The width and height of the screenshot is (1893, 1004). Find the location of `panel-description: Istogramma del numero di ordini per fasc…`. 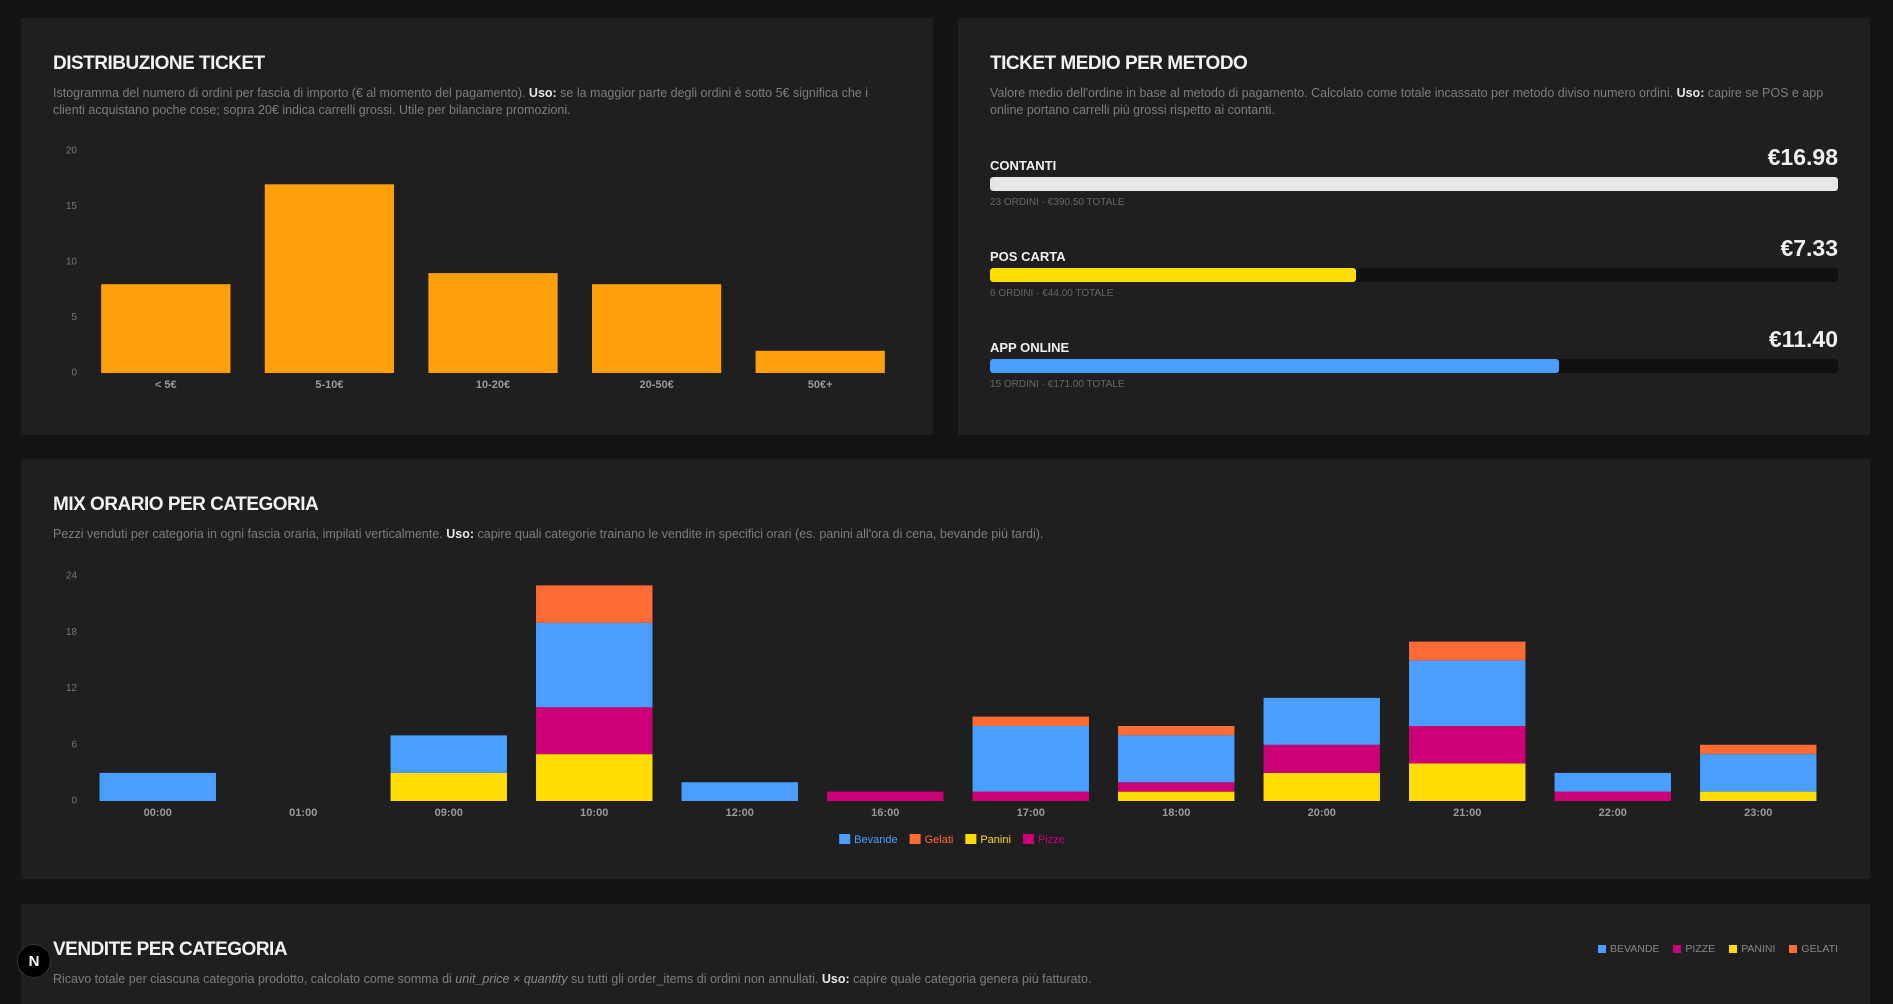

panel-description: Istogramma del numero di ordini per fasc… is located at coordinates (478, 102).